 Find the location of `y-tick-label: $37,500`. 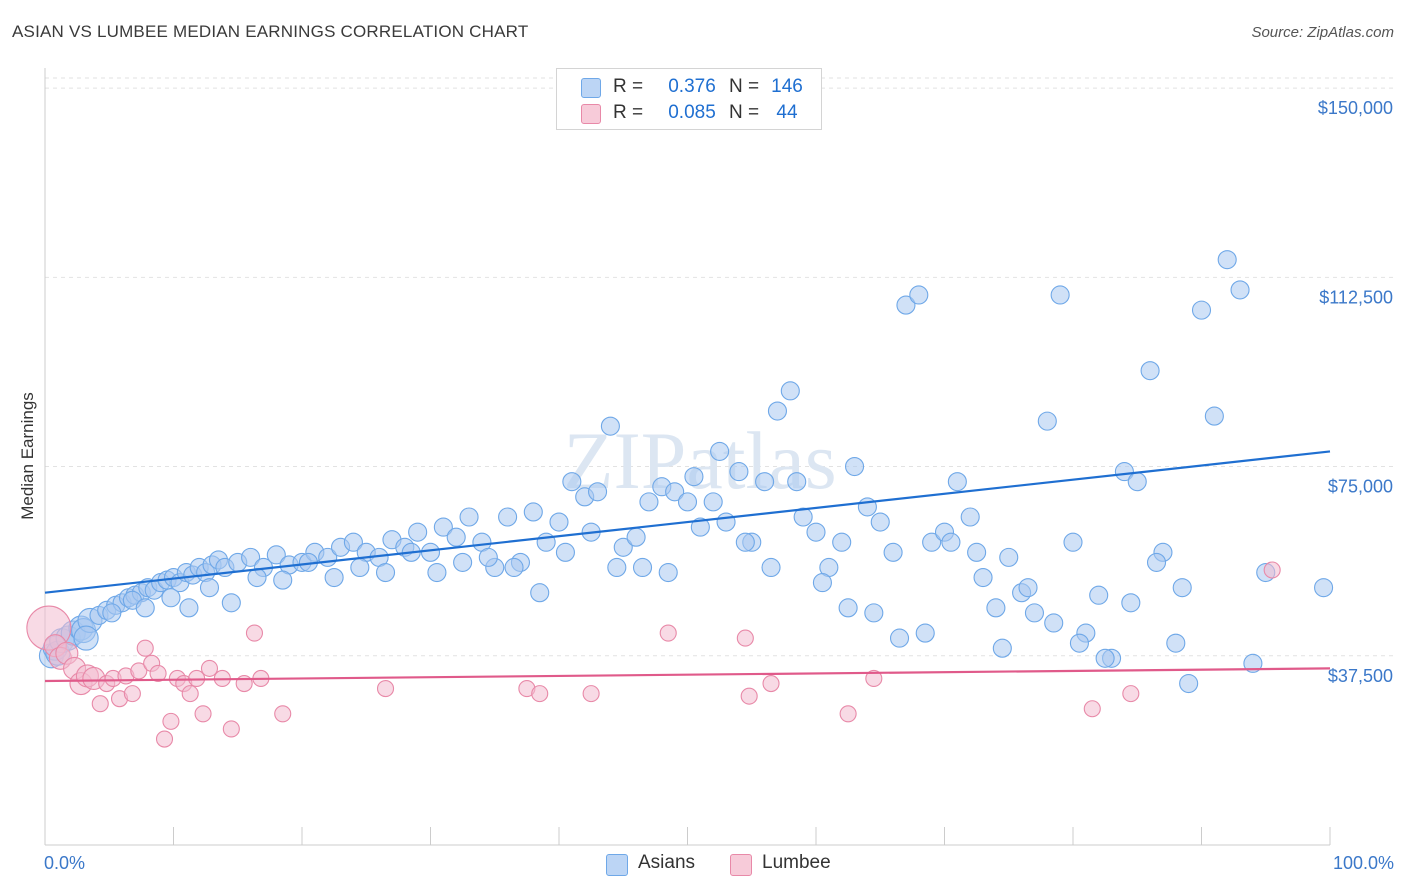

y-tick-label: $37,500 is located at coordinates (1360, 676).